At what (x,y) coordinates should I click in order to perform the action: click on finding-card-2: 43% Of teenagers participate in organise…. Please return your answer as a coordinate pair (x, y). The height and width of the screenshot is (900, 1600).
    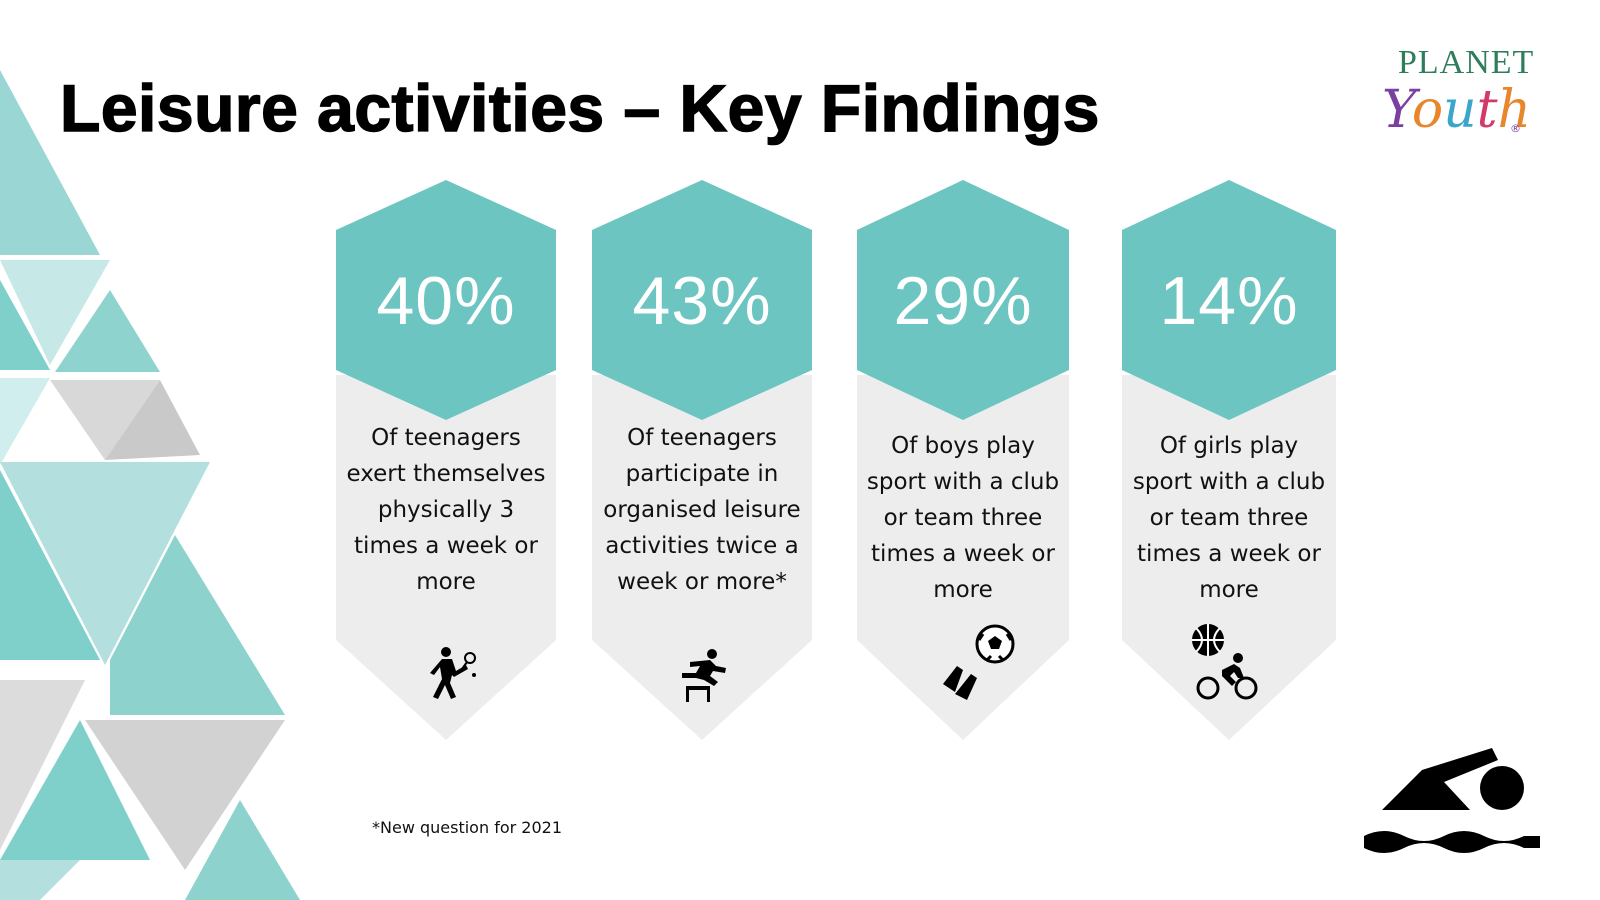
    Looking at the image, I should click on (702, 460).